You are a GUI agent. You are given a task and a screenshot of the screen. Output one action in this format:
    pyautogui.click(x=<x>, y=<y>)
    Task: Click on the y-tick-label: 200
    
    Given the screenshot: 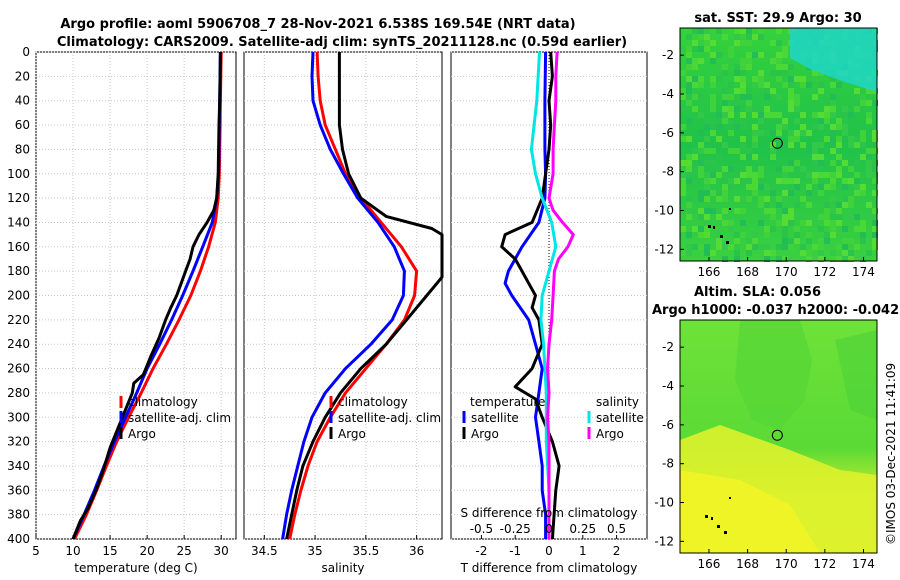 What is the action you would take?
    pyautogui.click(x=18, y=296)
    